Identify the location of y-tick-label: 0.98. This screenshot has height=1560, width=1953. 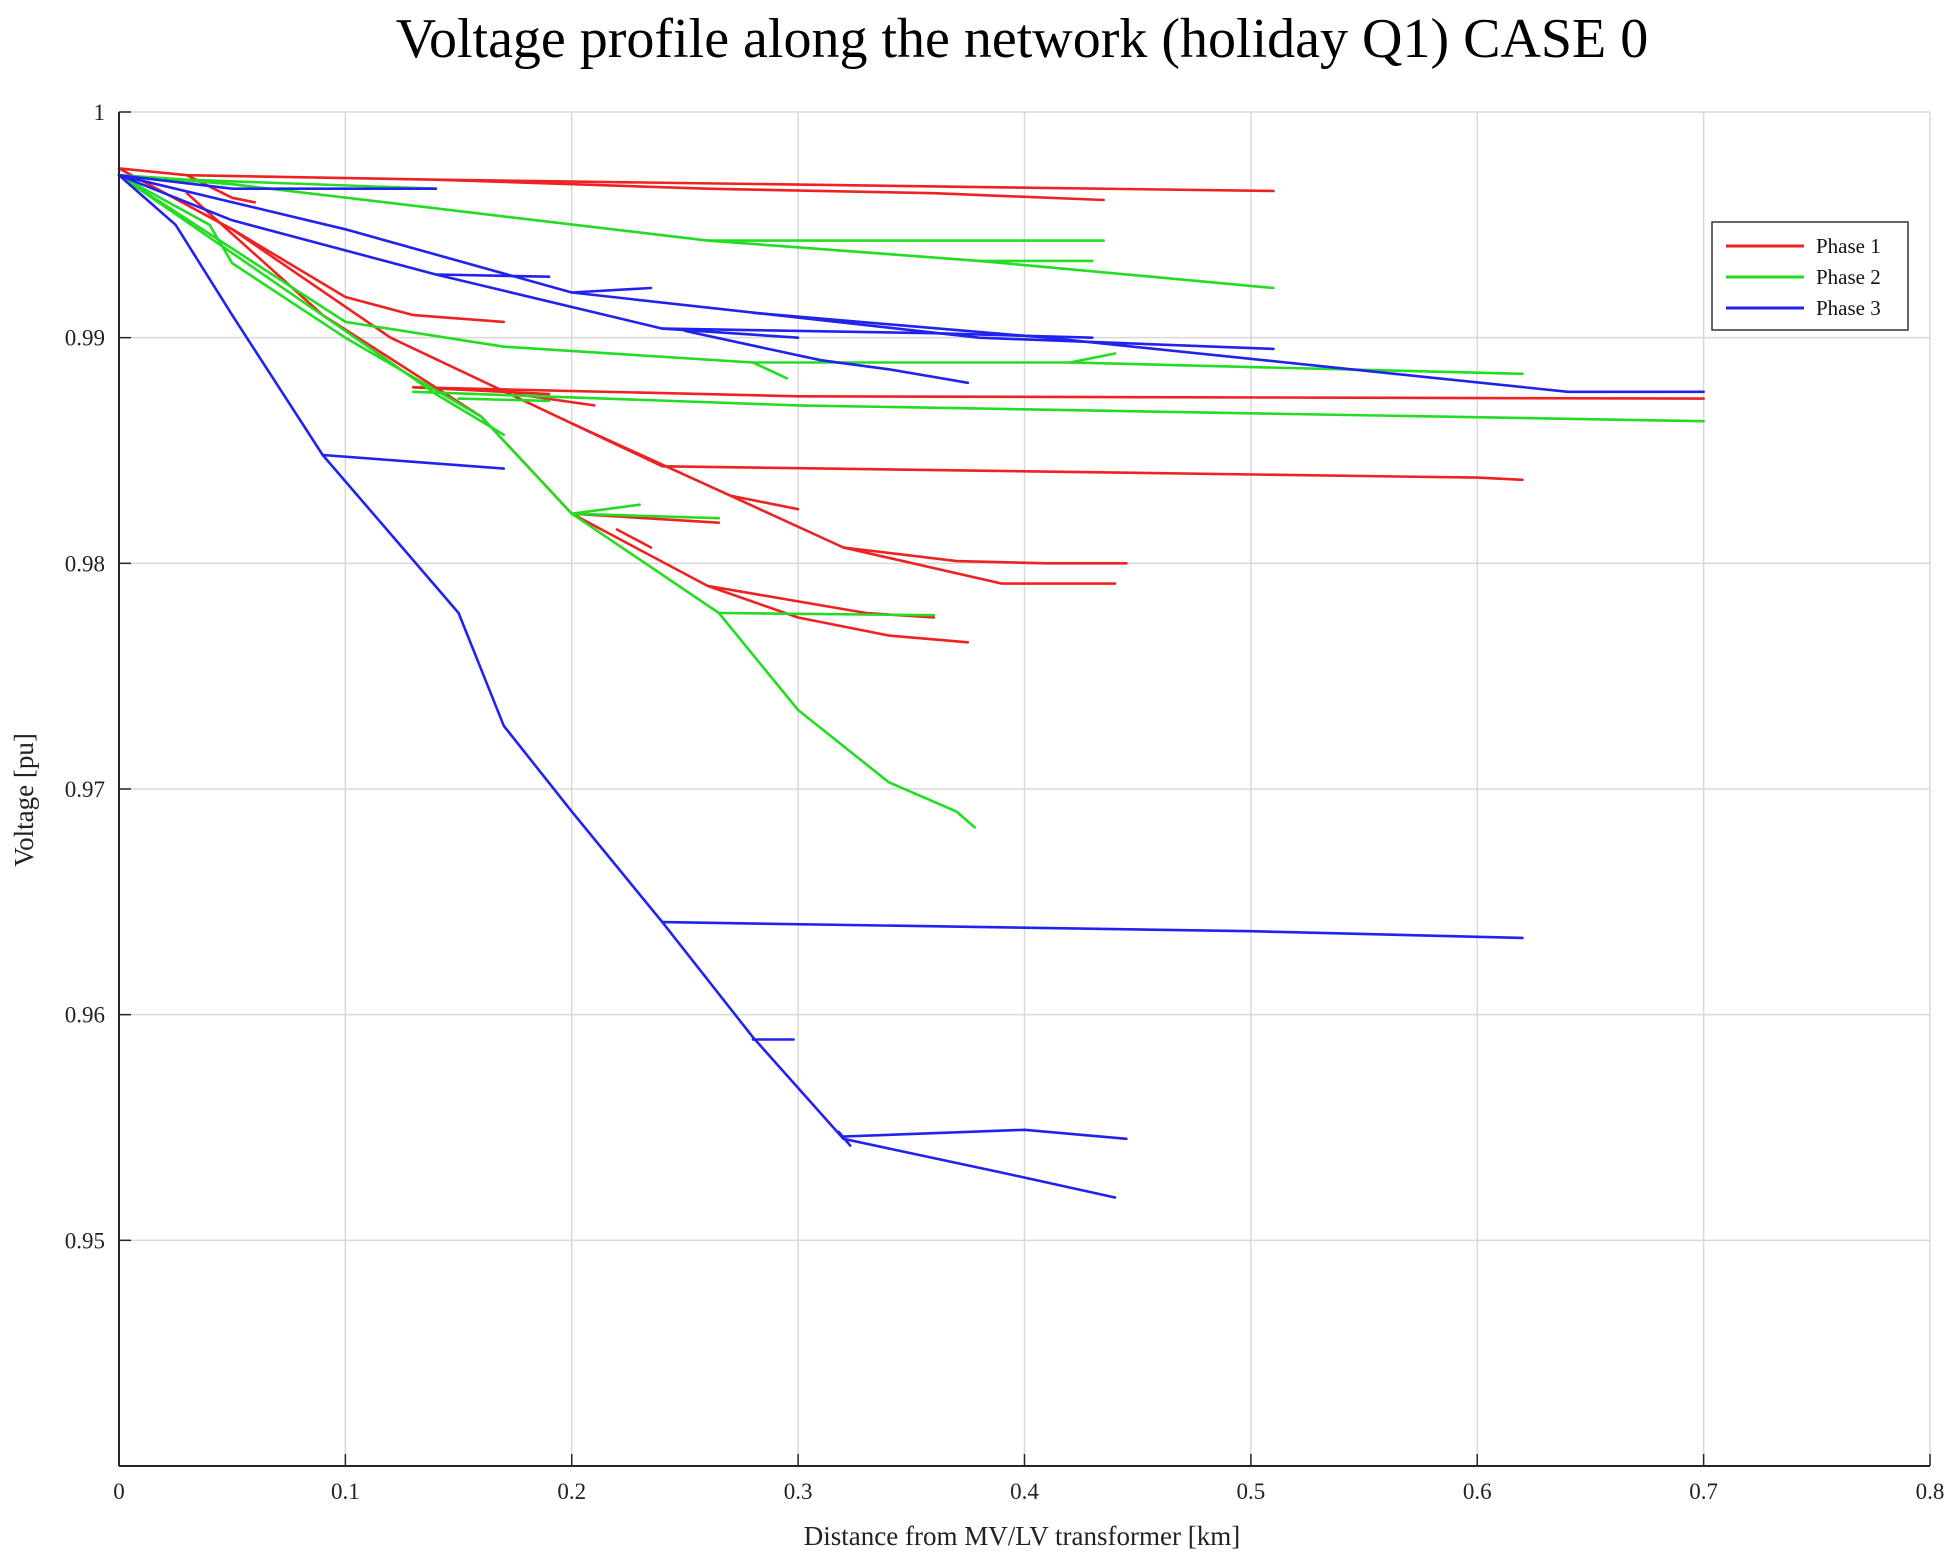
(85, 563).